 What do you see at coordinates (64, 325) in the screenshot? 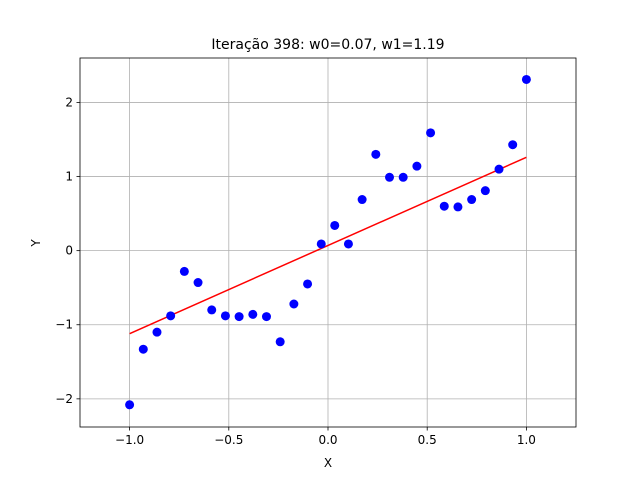
I see `y-tick-label: −1` at bounding box center [64, 325].